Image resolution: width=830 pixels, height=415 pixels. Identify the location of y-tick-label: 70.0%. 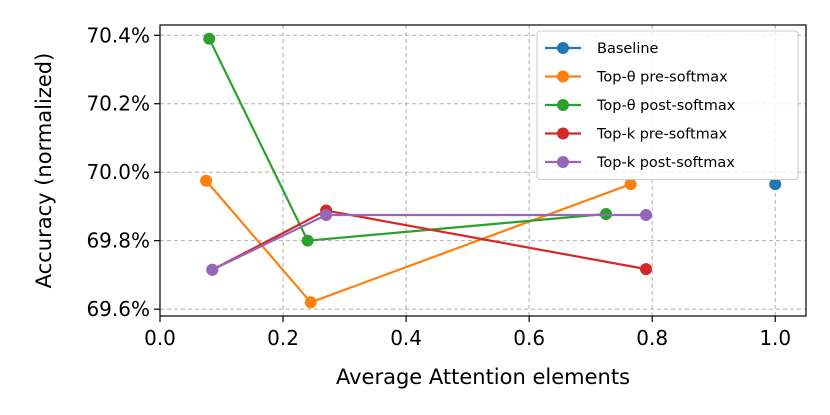
(118, 172).